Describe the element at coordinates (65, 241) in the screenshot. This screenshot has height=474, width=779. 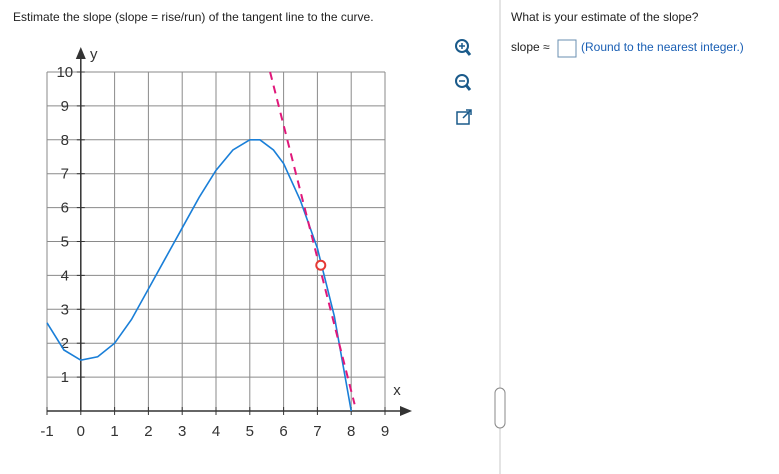
I see `y-tick-label: 5` at that location.